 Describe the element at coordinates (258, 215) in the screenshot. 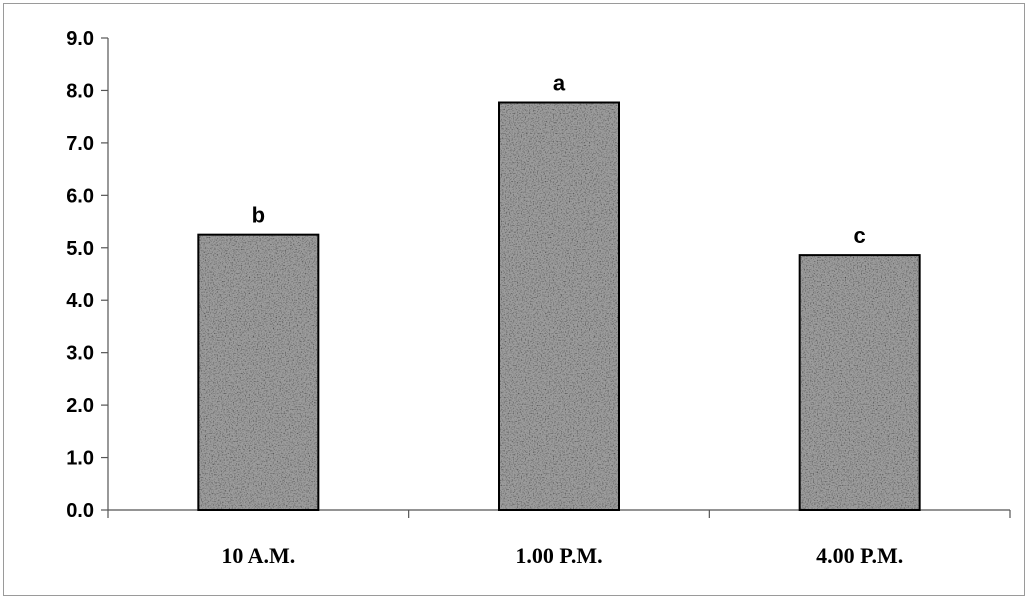

I see `data-label: b` at that location.